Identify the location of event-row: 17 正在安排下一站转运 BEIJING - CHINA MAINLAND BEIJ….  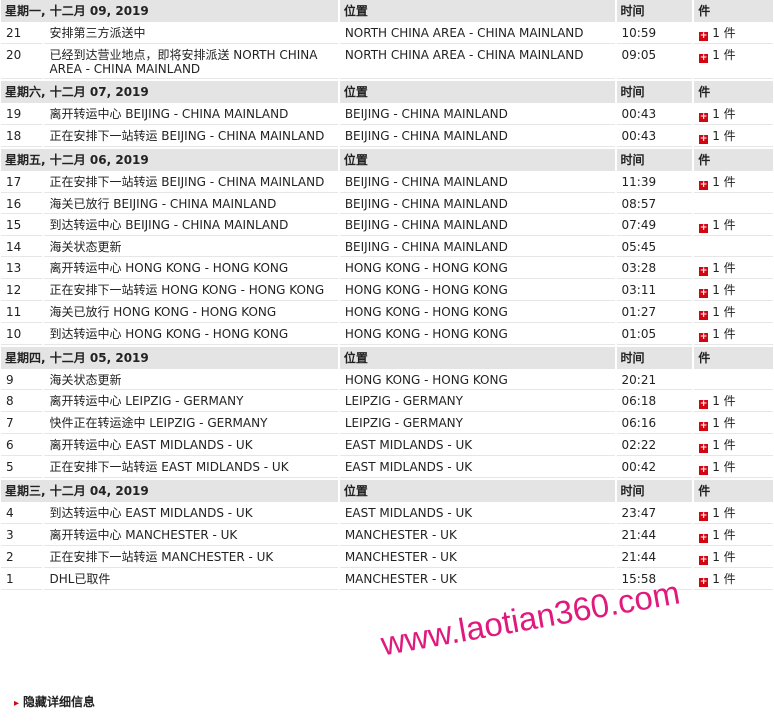
(387, 183).